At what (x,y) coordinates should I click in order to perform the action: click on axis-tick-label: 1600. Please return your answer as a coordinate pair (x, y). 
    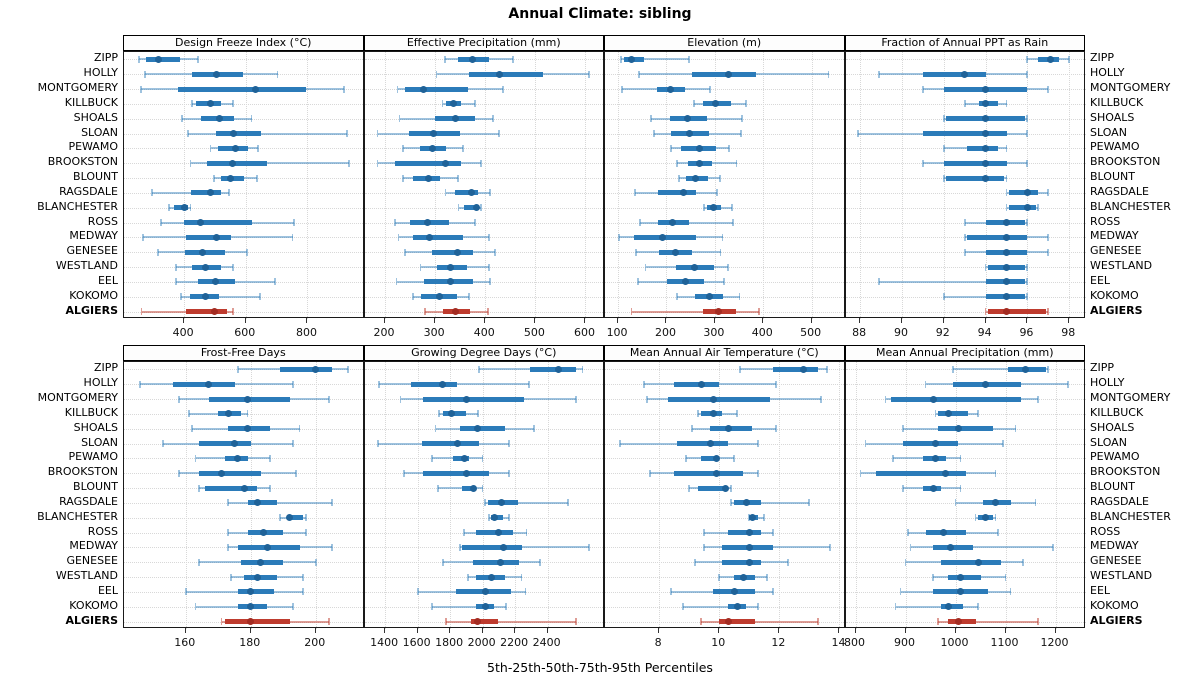
    Looking at the image, I should click on (416, 642).